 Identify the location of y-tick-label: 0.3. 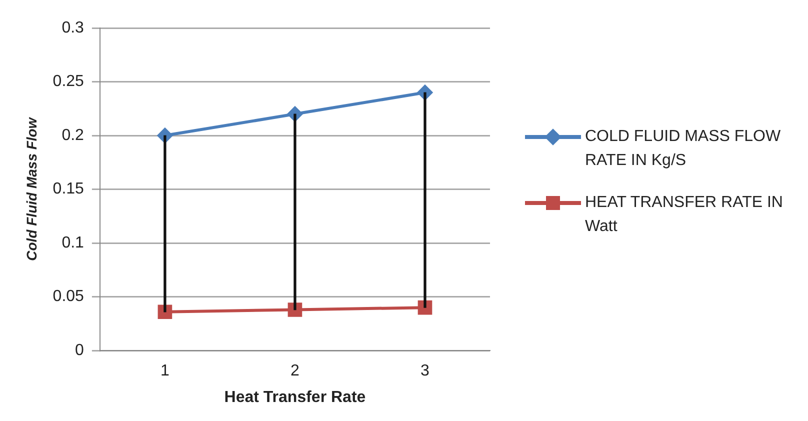
(73, 27).